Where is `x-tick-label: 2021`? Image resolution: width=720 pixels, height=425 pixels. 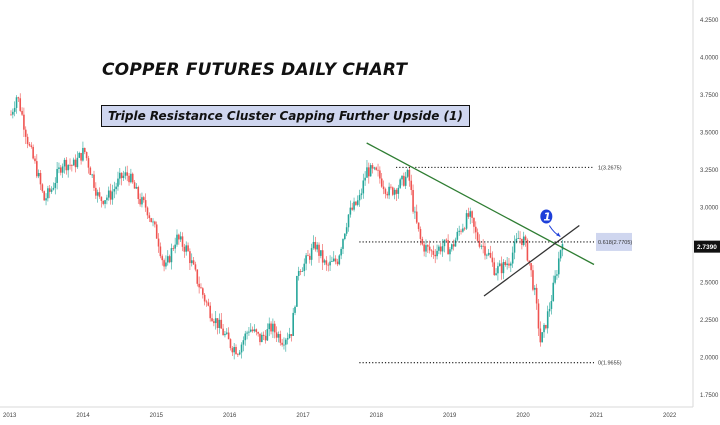
x-tick-label: 2021 is located at coordinates (597, 416).